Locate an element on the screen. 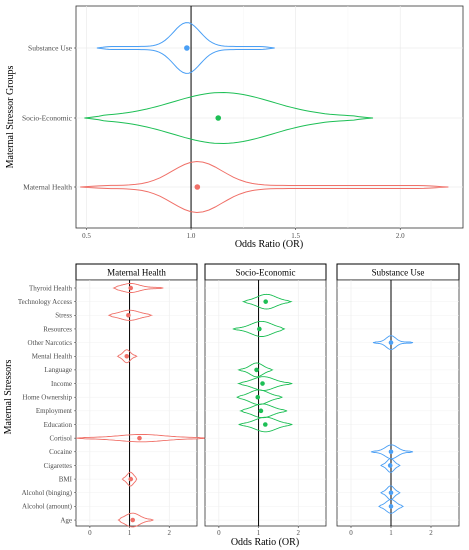  point-thyroid-health is located at coordinates (131, 288).